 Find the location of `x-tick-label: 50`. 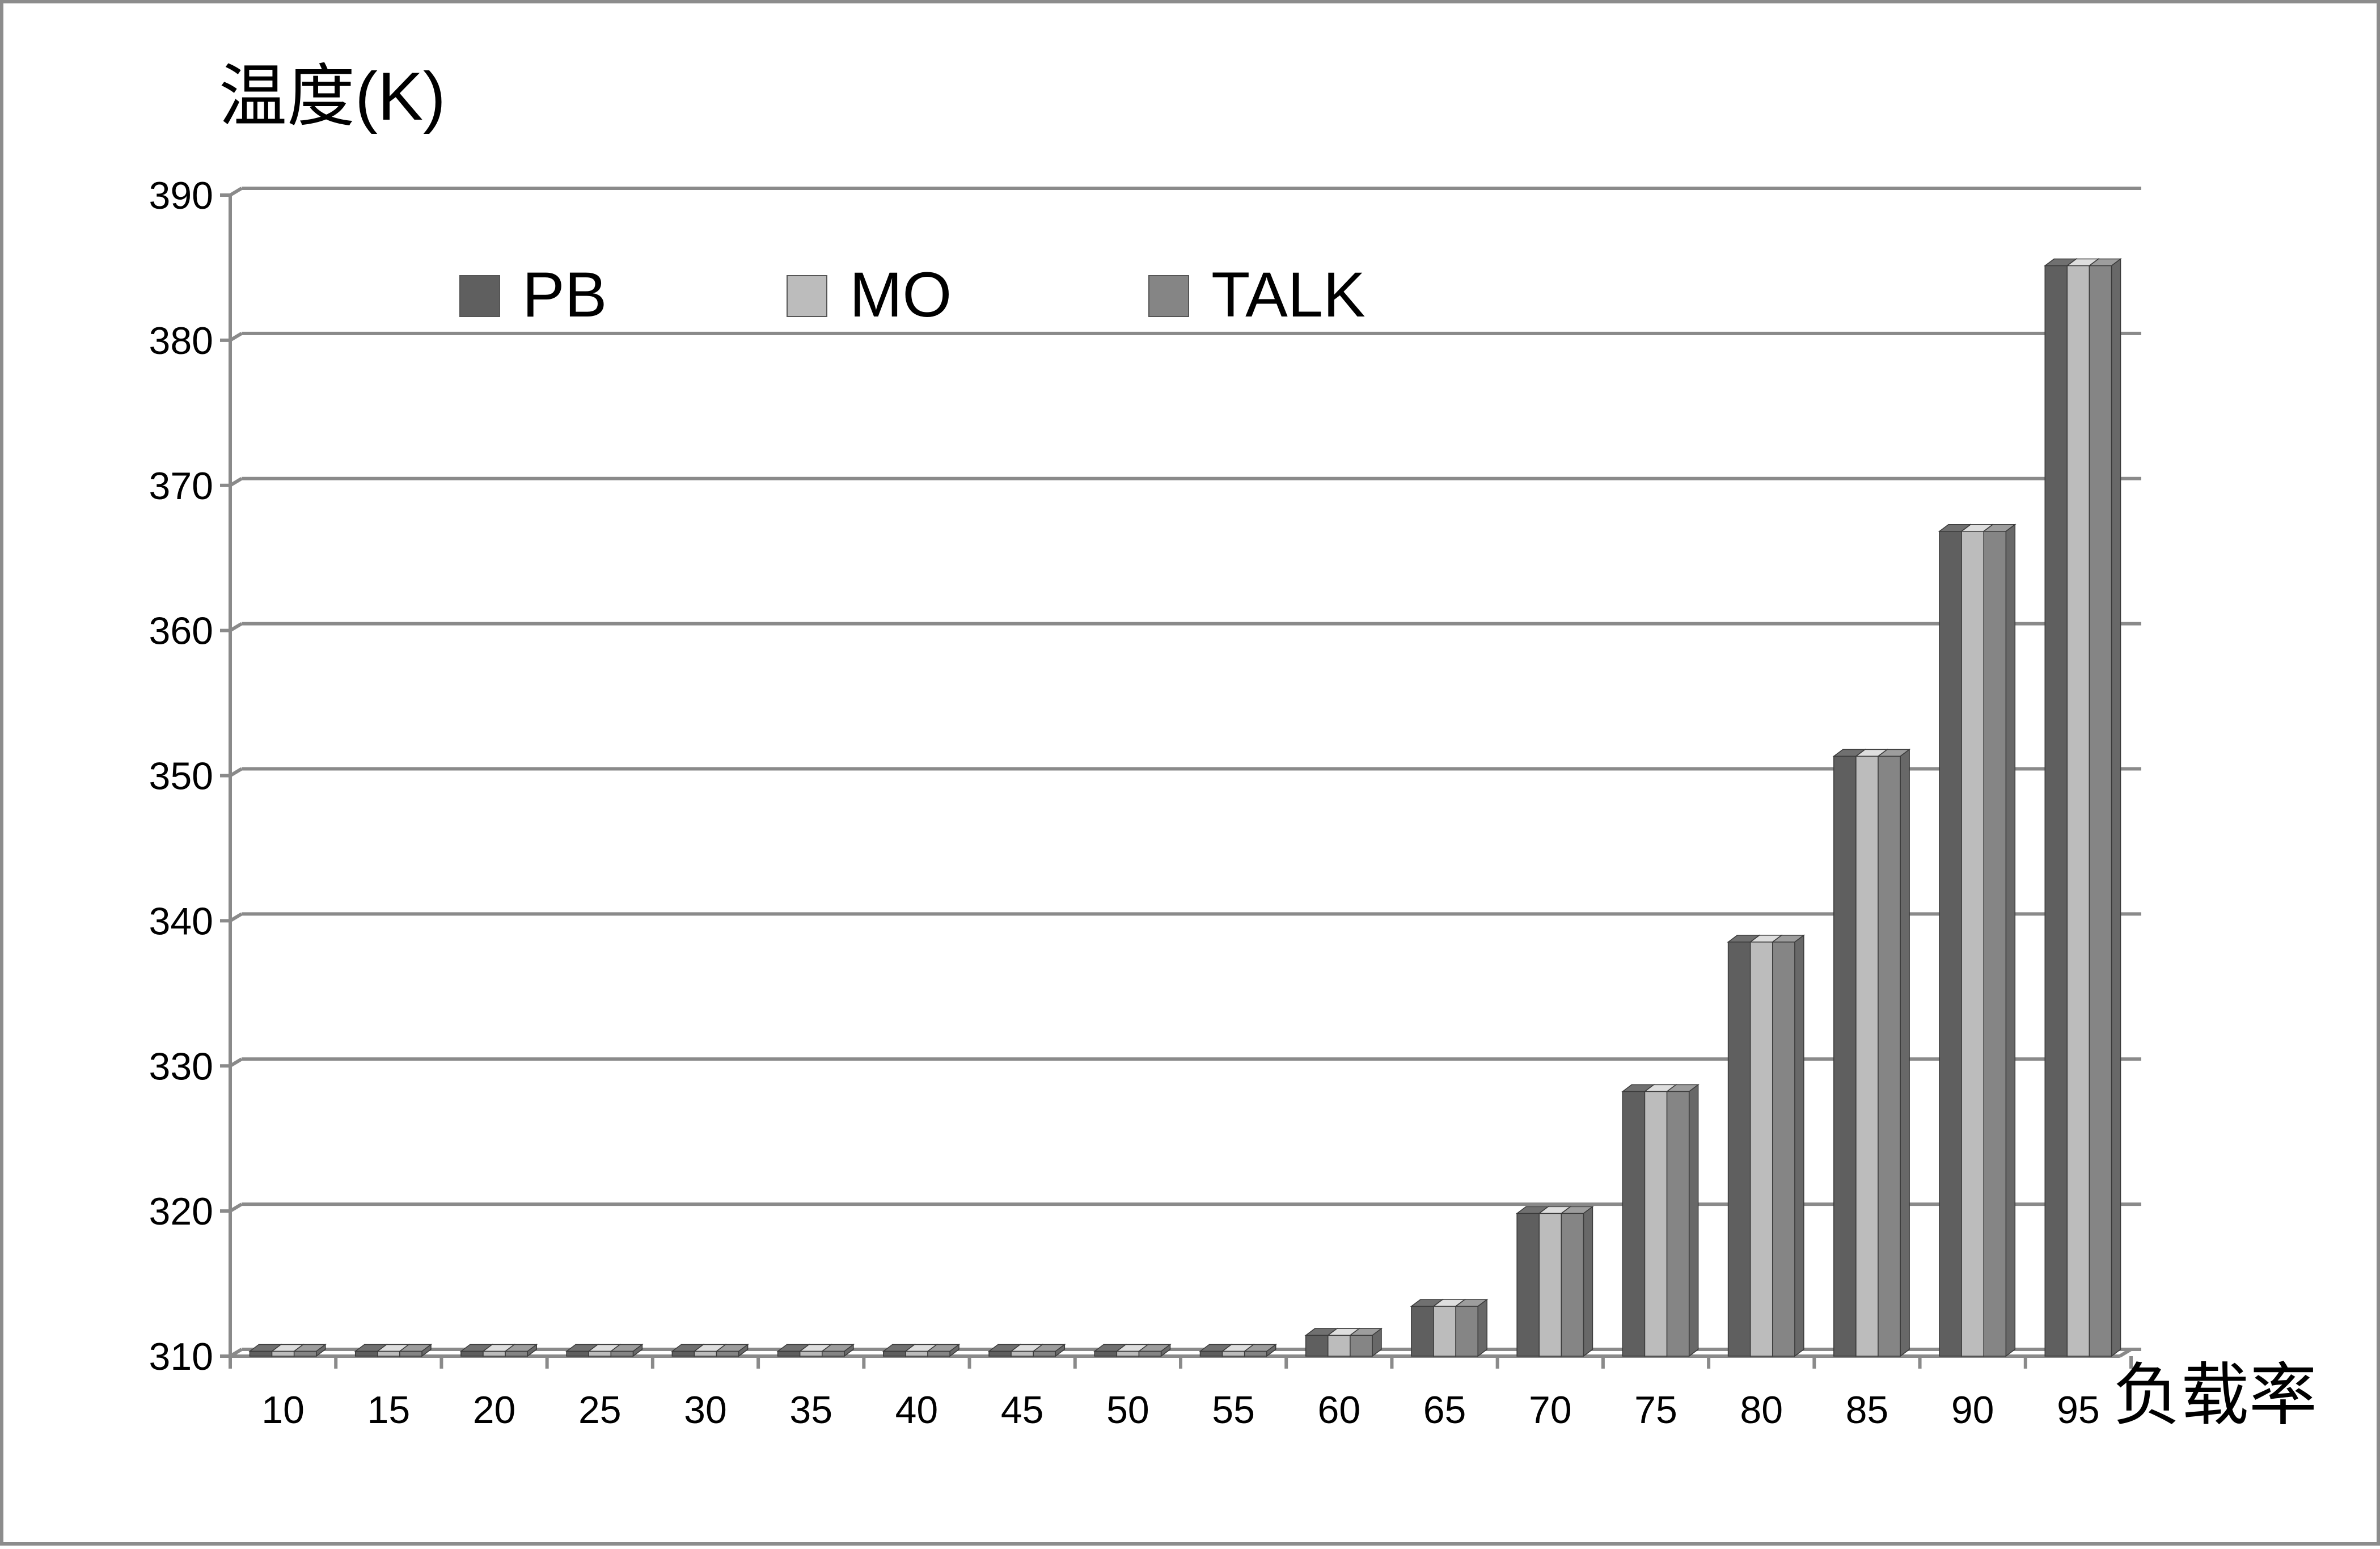

x-tick-label: 50 is located at coordinates (1128, 1410).